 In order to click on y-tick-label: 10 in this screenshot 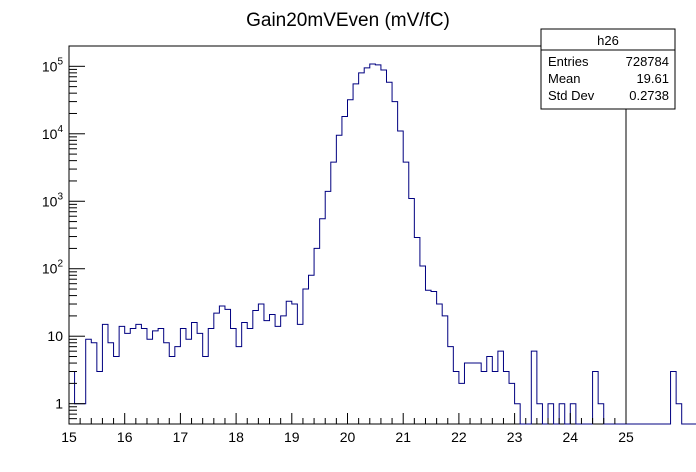, I will do `click(55, 336)`.